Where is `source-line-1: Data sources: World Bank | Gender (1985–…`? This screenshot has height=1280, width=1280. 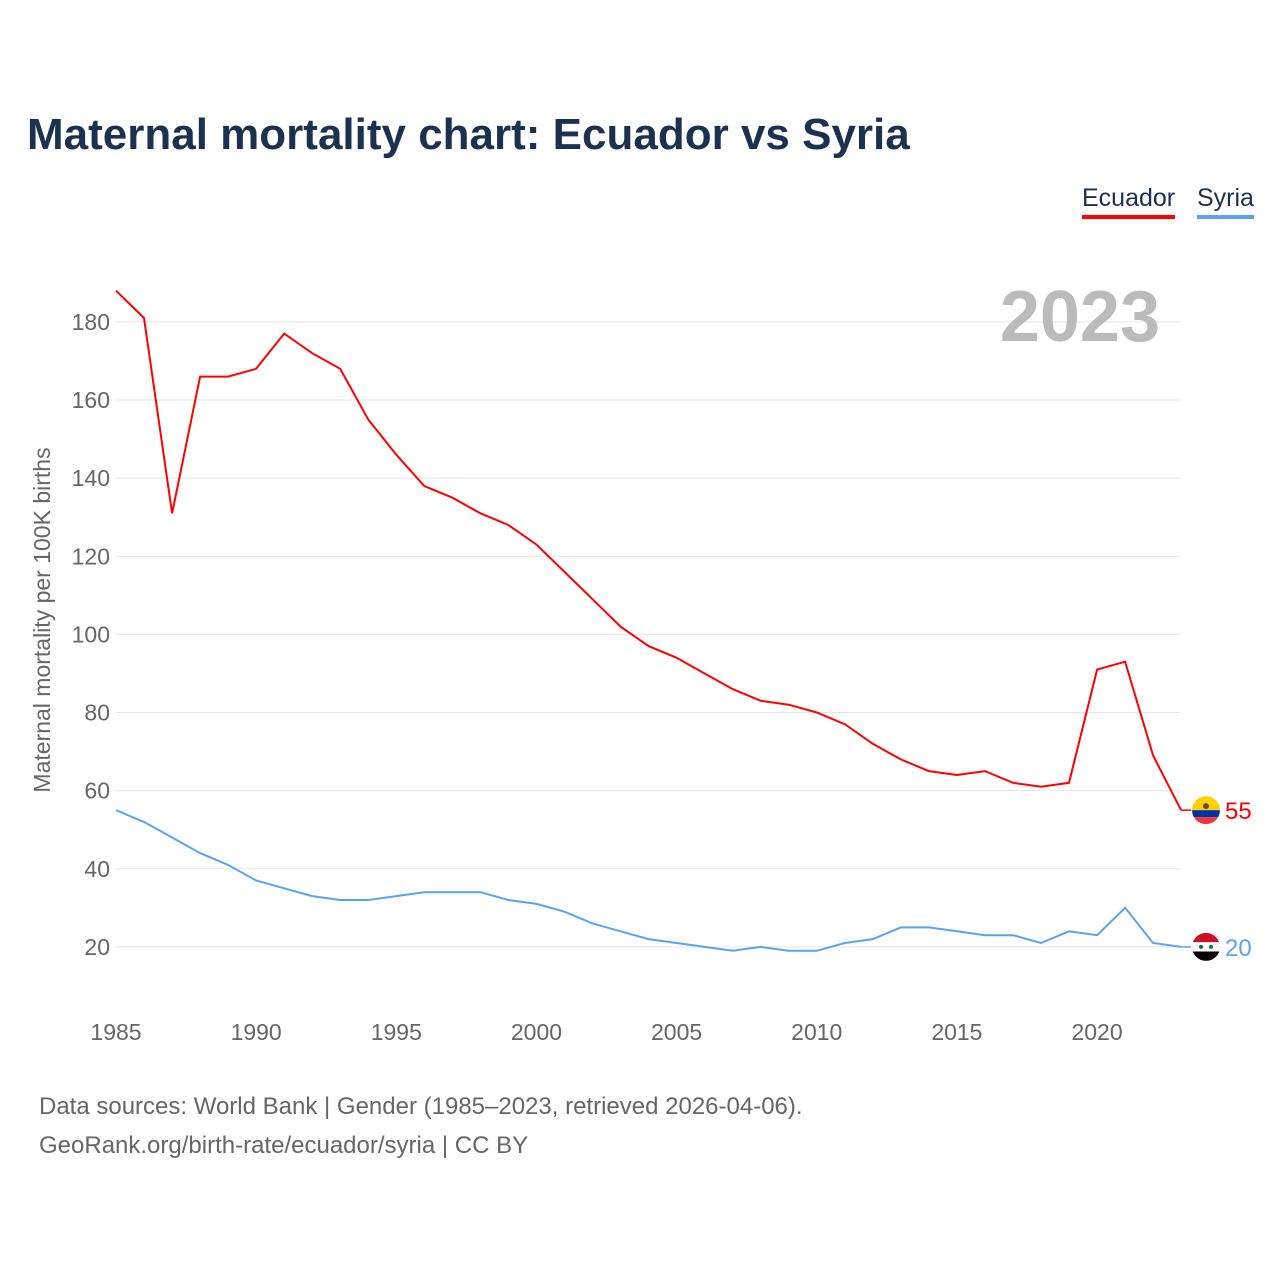 source-line-1: Data sources: World Bank | Gender (1985–… is located at coordinates (421, 1106).